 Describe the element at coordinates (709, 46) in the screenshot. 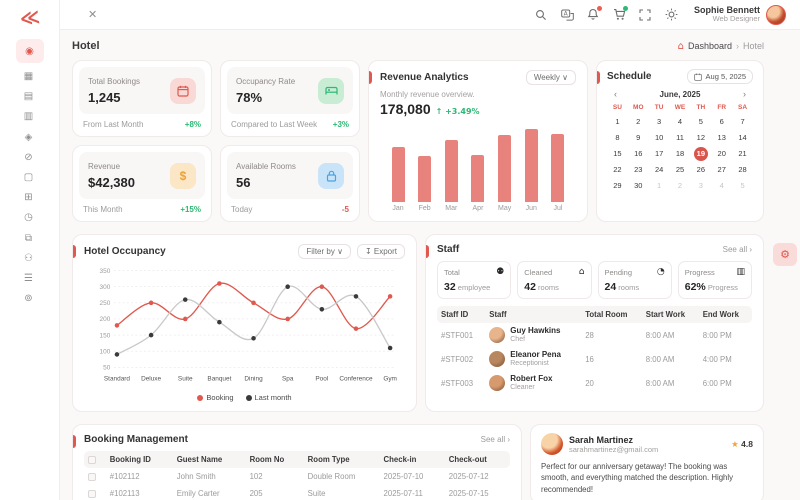

I see `breadcrumb-dashboard: Dashboard` at that location.